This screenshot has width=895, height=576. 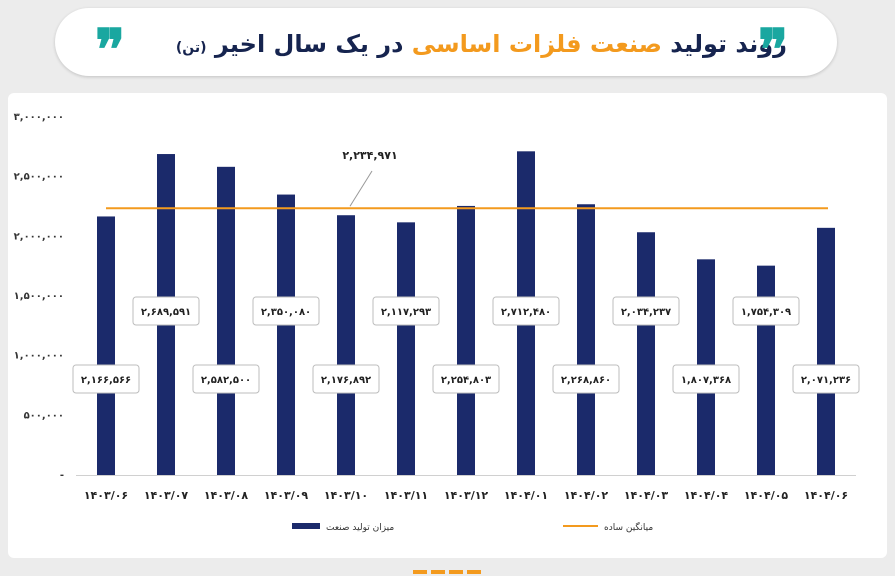 I want to click on data-label: ۲,۲۵۴,۸۰۳, so click(x=466, y=380).